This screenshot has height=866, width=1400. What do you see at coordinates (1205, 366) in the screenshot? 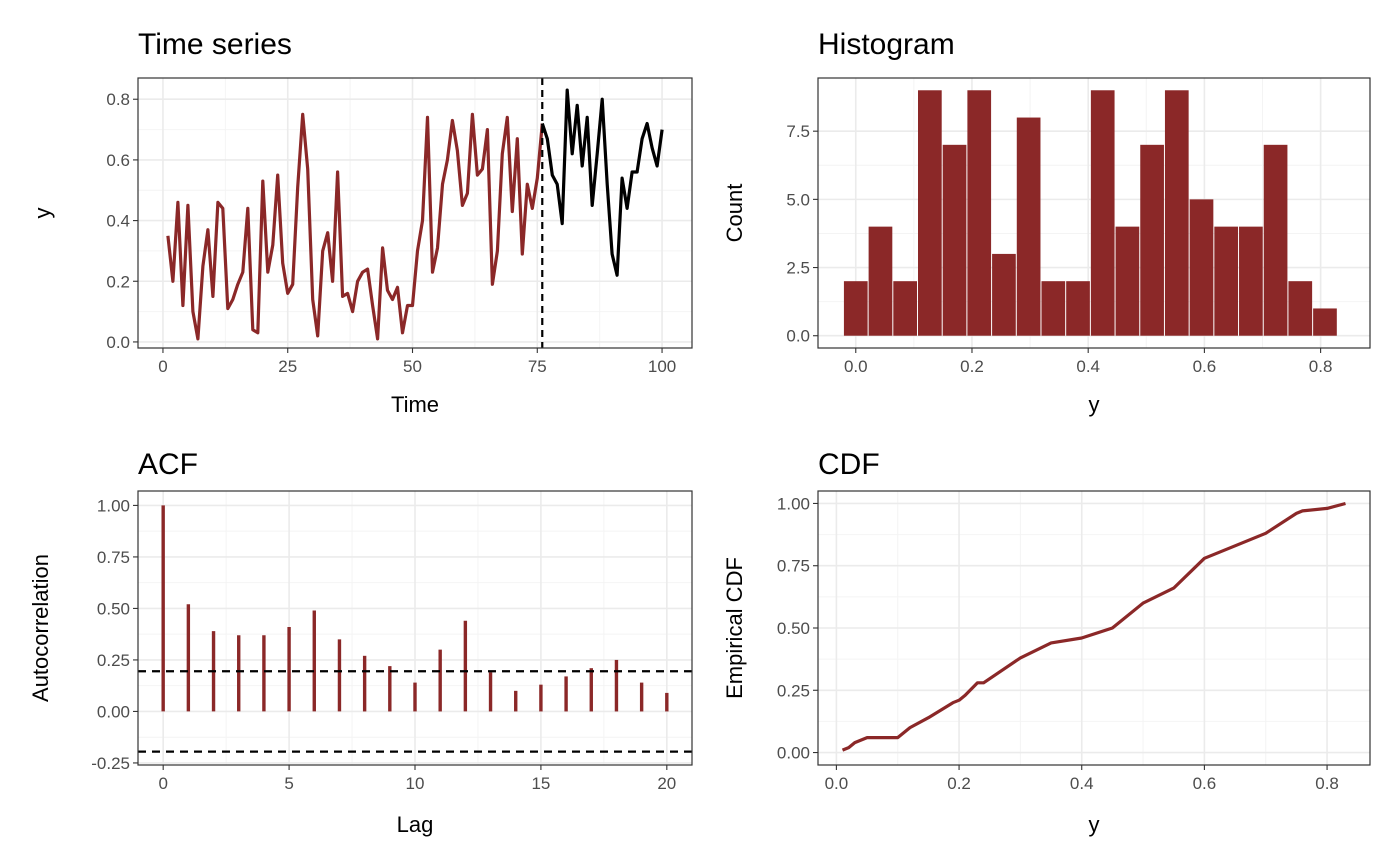
I see `histogram-xtick-label: 0.6` at bounding box center [1205, 366].